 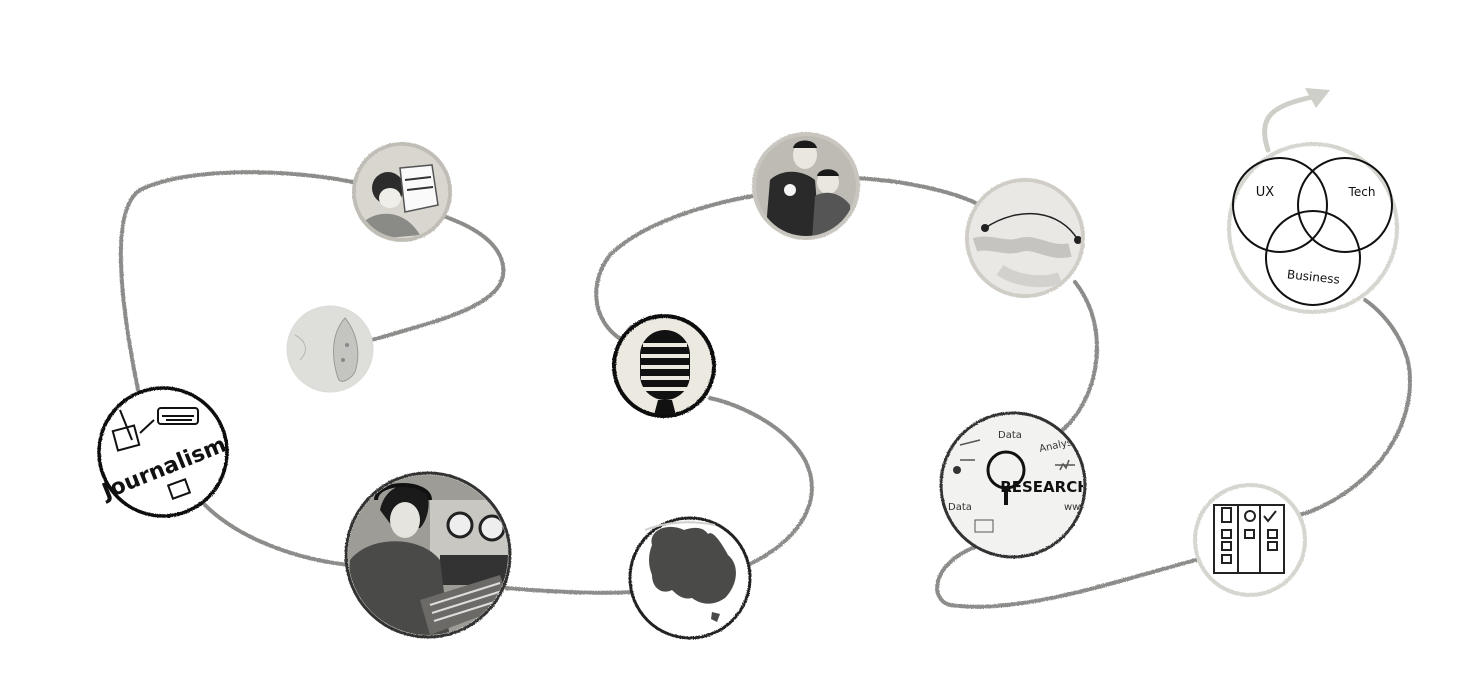 I want to click on node-microphone, so click(x=664, y=366).